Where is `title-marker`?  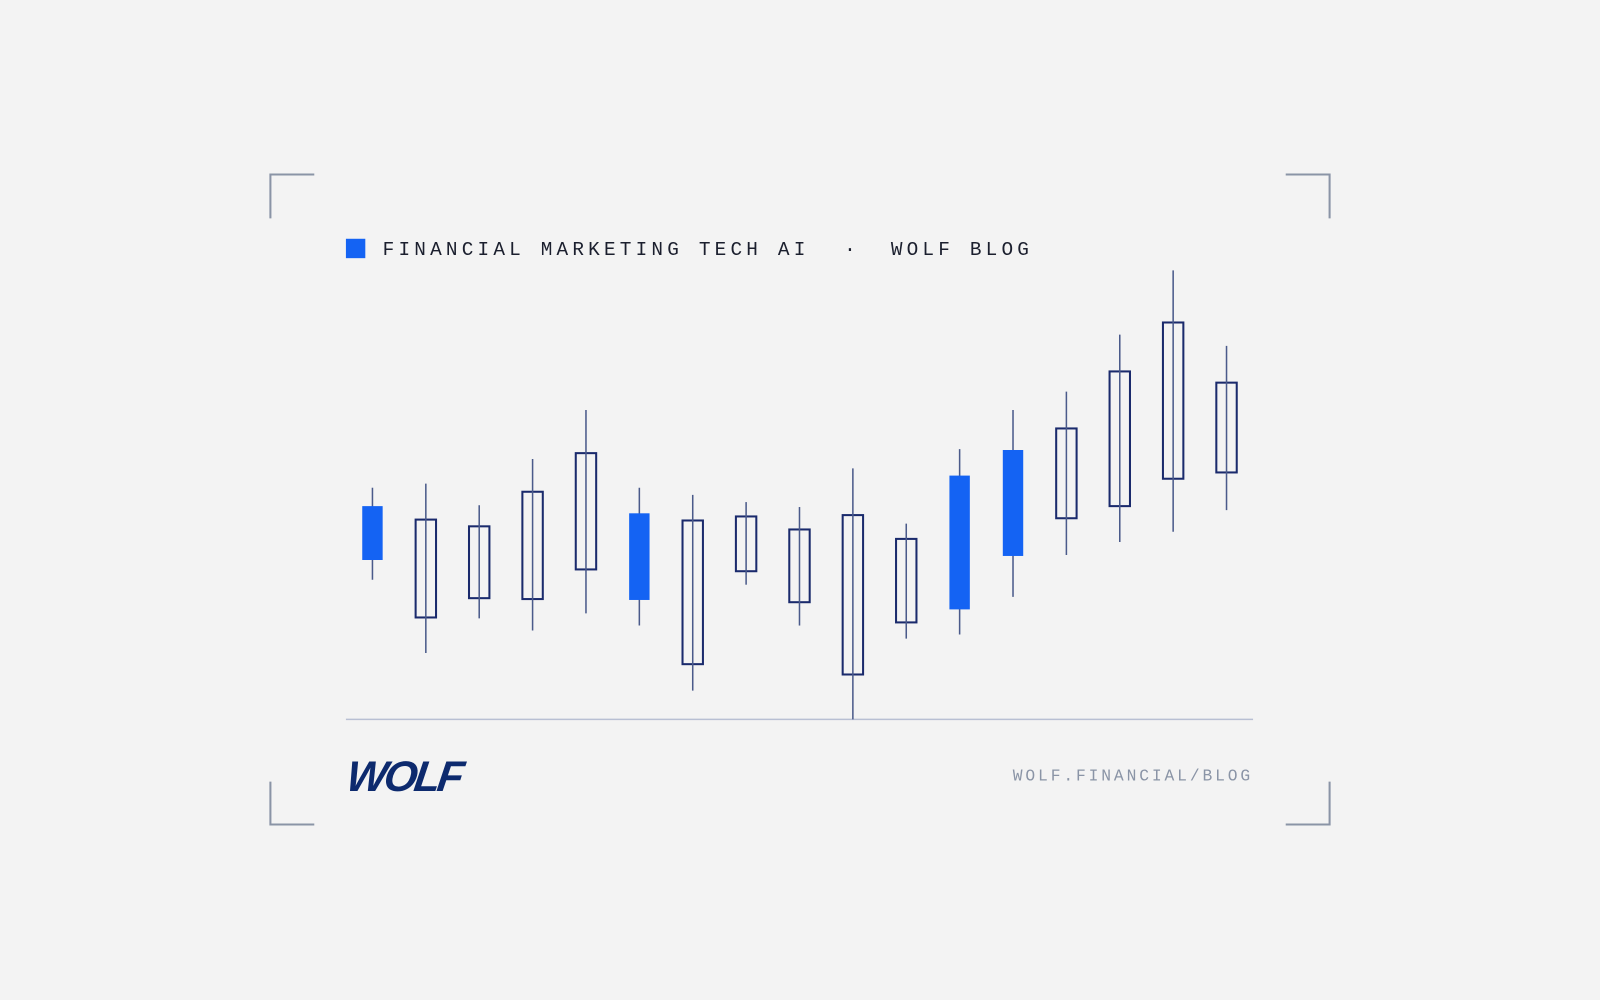 title-marker is located at coordinates (355, 248).